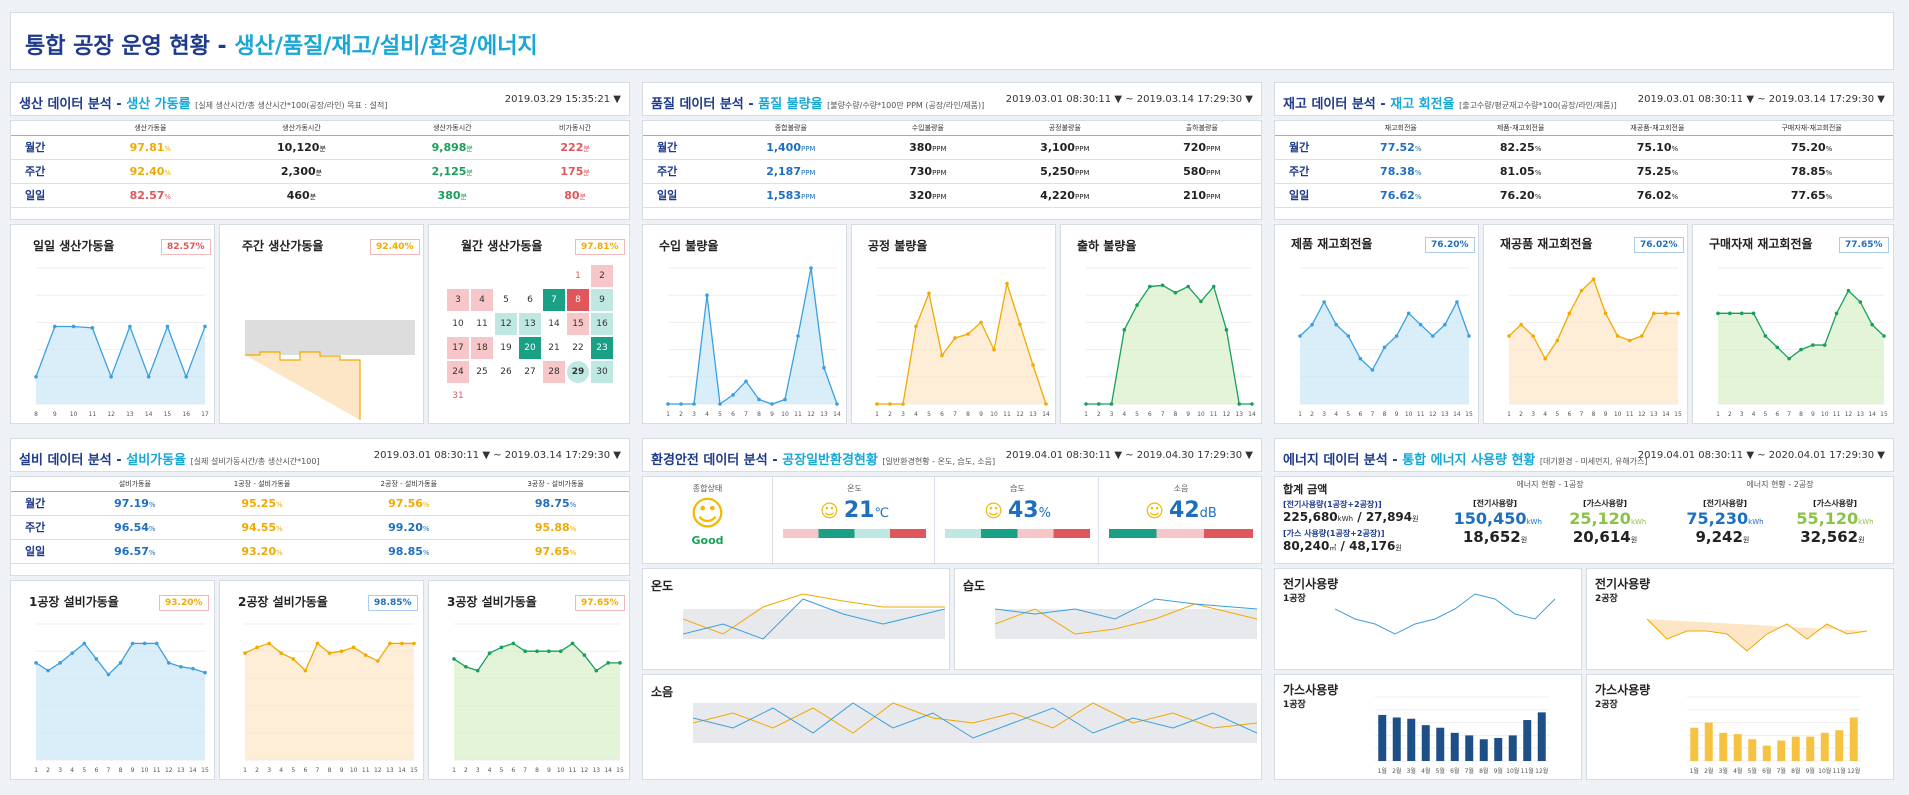 This screenshot has width=1909, height=795. I want to click on env-status: 종합상태 ☺ Good 온도 ☺ 21℃ 습도 ☺ 43% 소음 ☺ 42dB, so click(952, 520).